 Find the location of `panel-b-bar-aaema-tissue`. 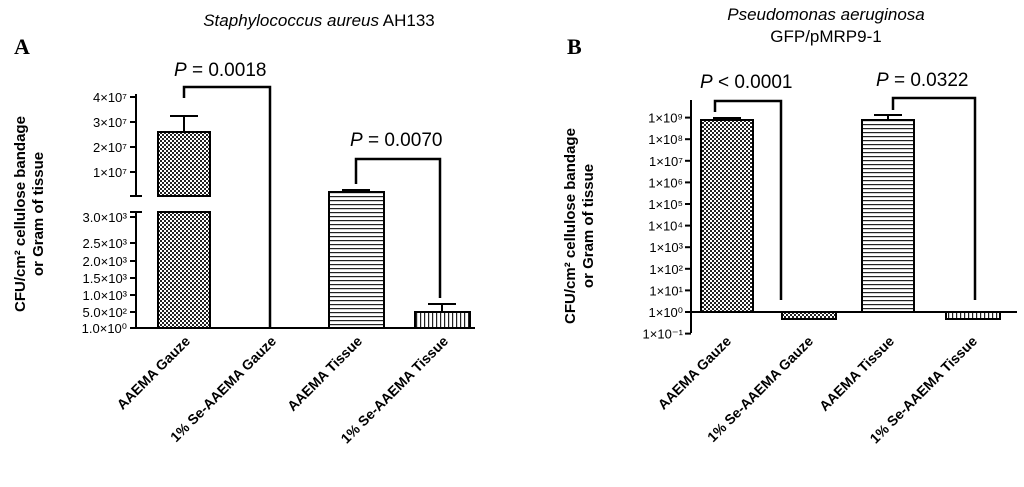

panel-b-bar-aaema-tissue is located at coordinates (888, 216).